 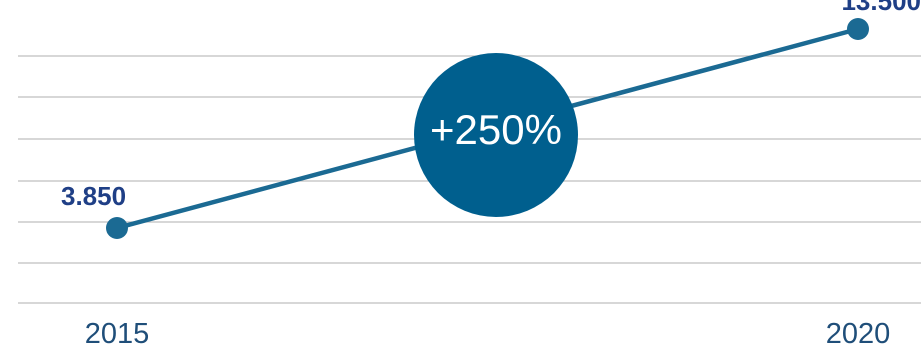 What do you see at coordinates (488, 334) in the screenshot?
I see `x-axis-ticks: 2015 2020` at bounding box center [488, 334].